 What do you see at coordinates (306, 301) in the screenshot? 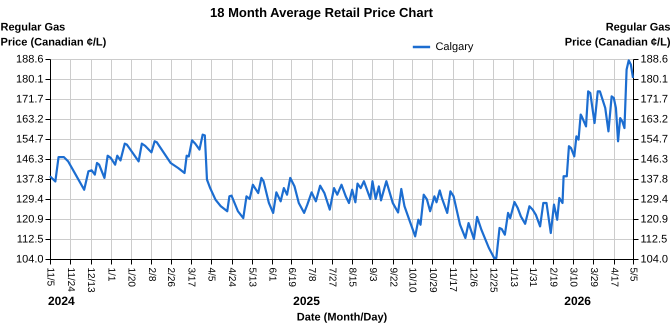
I see `text: 2025` at bounding box center [306, 301].